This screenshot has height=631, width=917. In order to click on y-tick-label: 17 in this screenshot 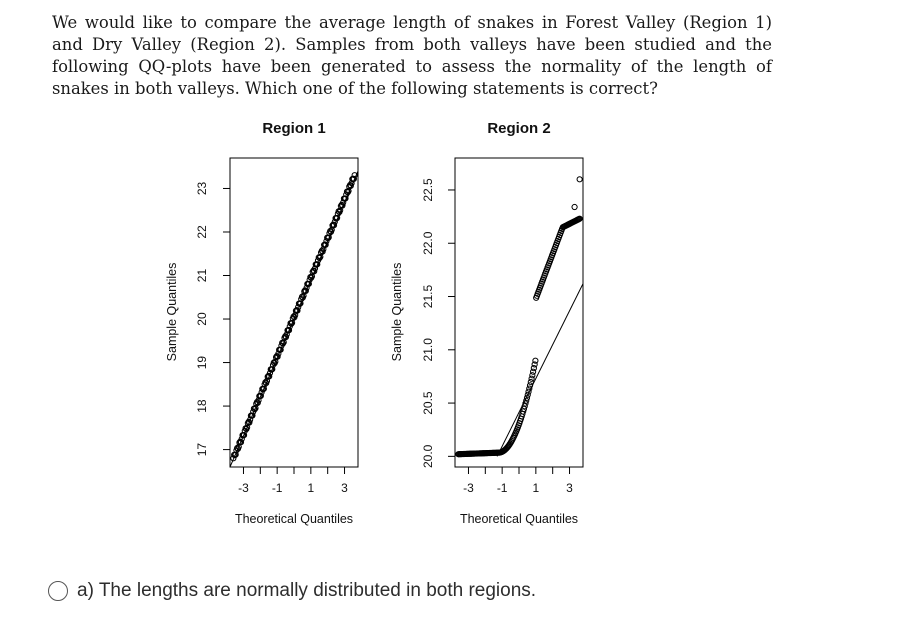, I will do `click(202, 450)`.